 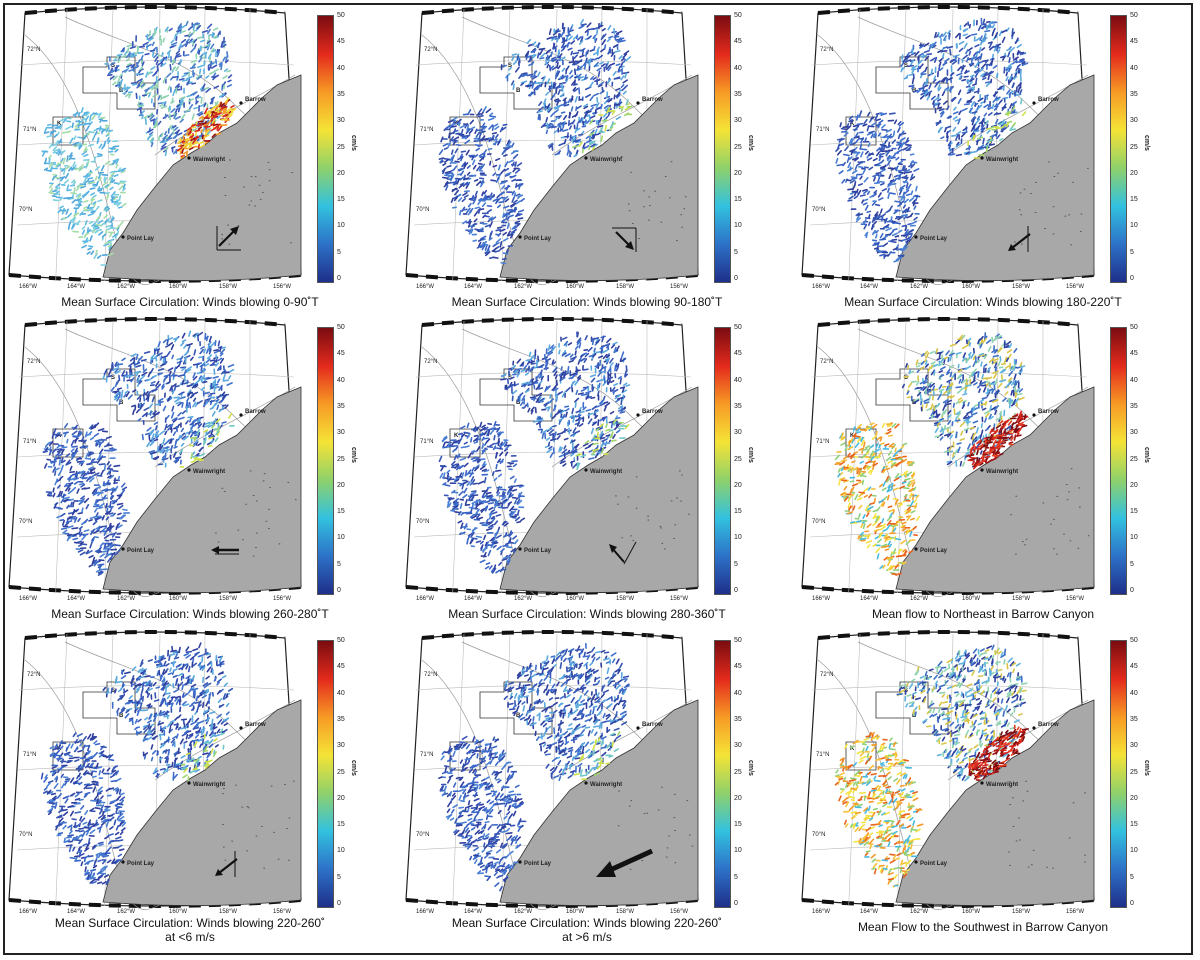 I want to click on box-label-s: S, so click(x=906, y=378).